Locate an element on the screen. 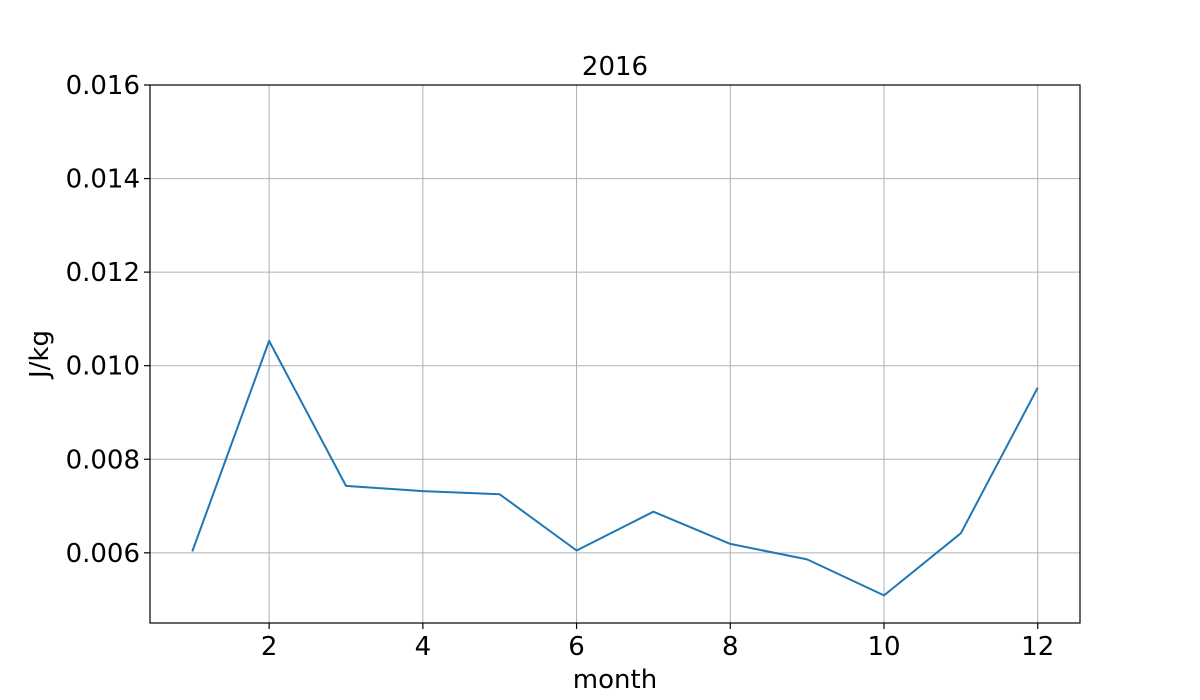 This screenshot has height=700, width=1200. y-tick-label: 0.016 is located at coordinates (103, 86).